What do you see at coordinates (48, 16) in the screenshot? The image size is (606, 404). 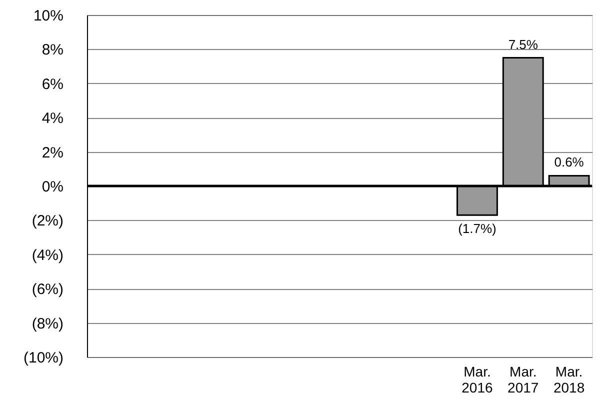 I see `y-tick-label: 10%` at bounding box center [48, 16].